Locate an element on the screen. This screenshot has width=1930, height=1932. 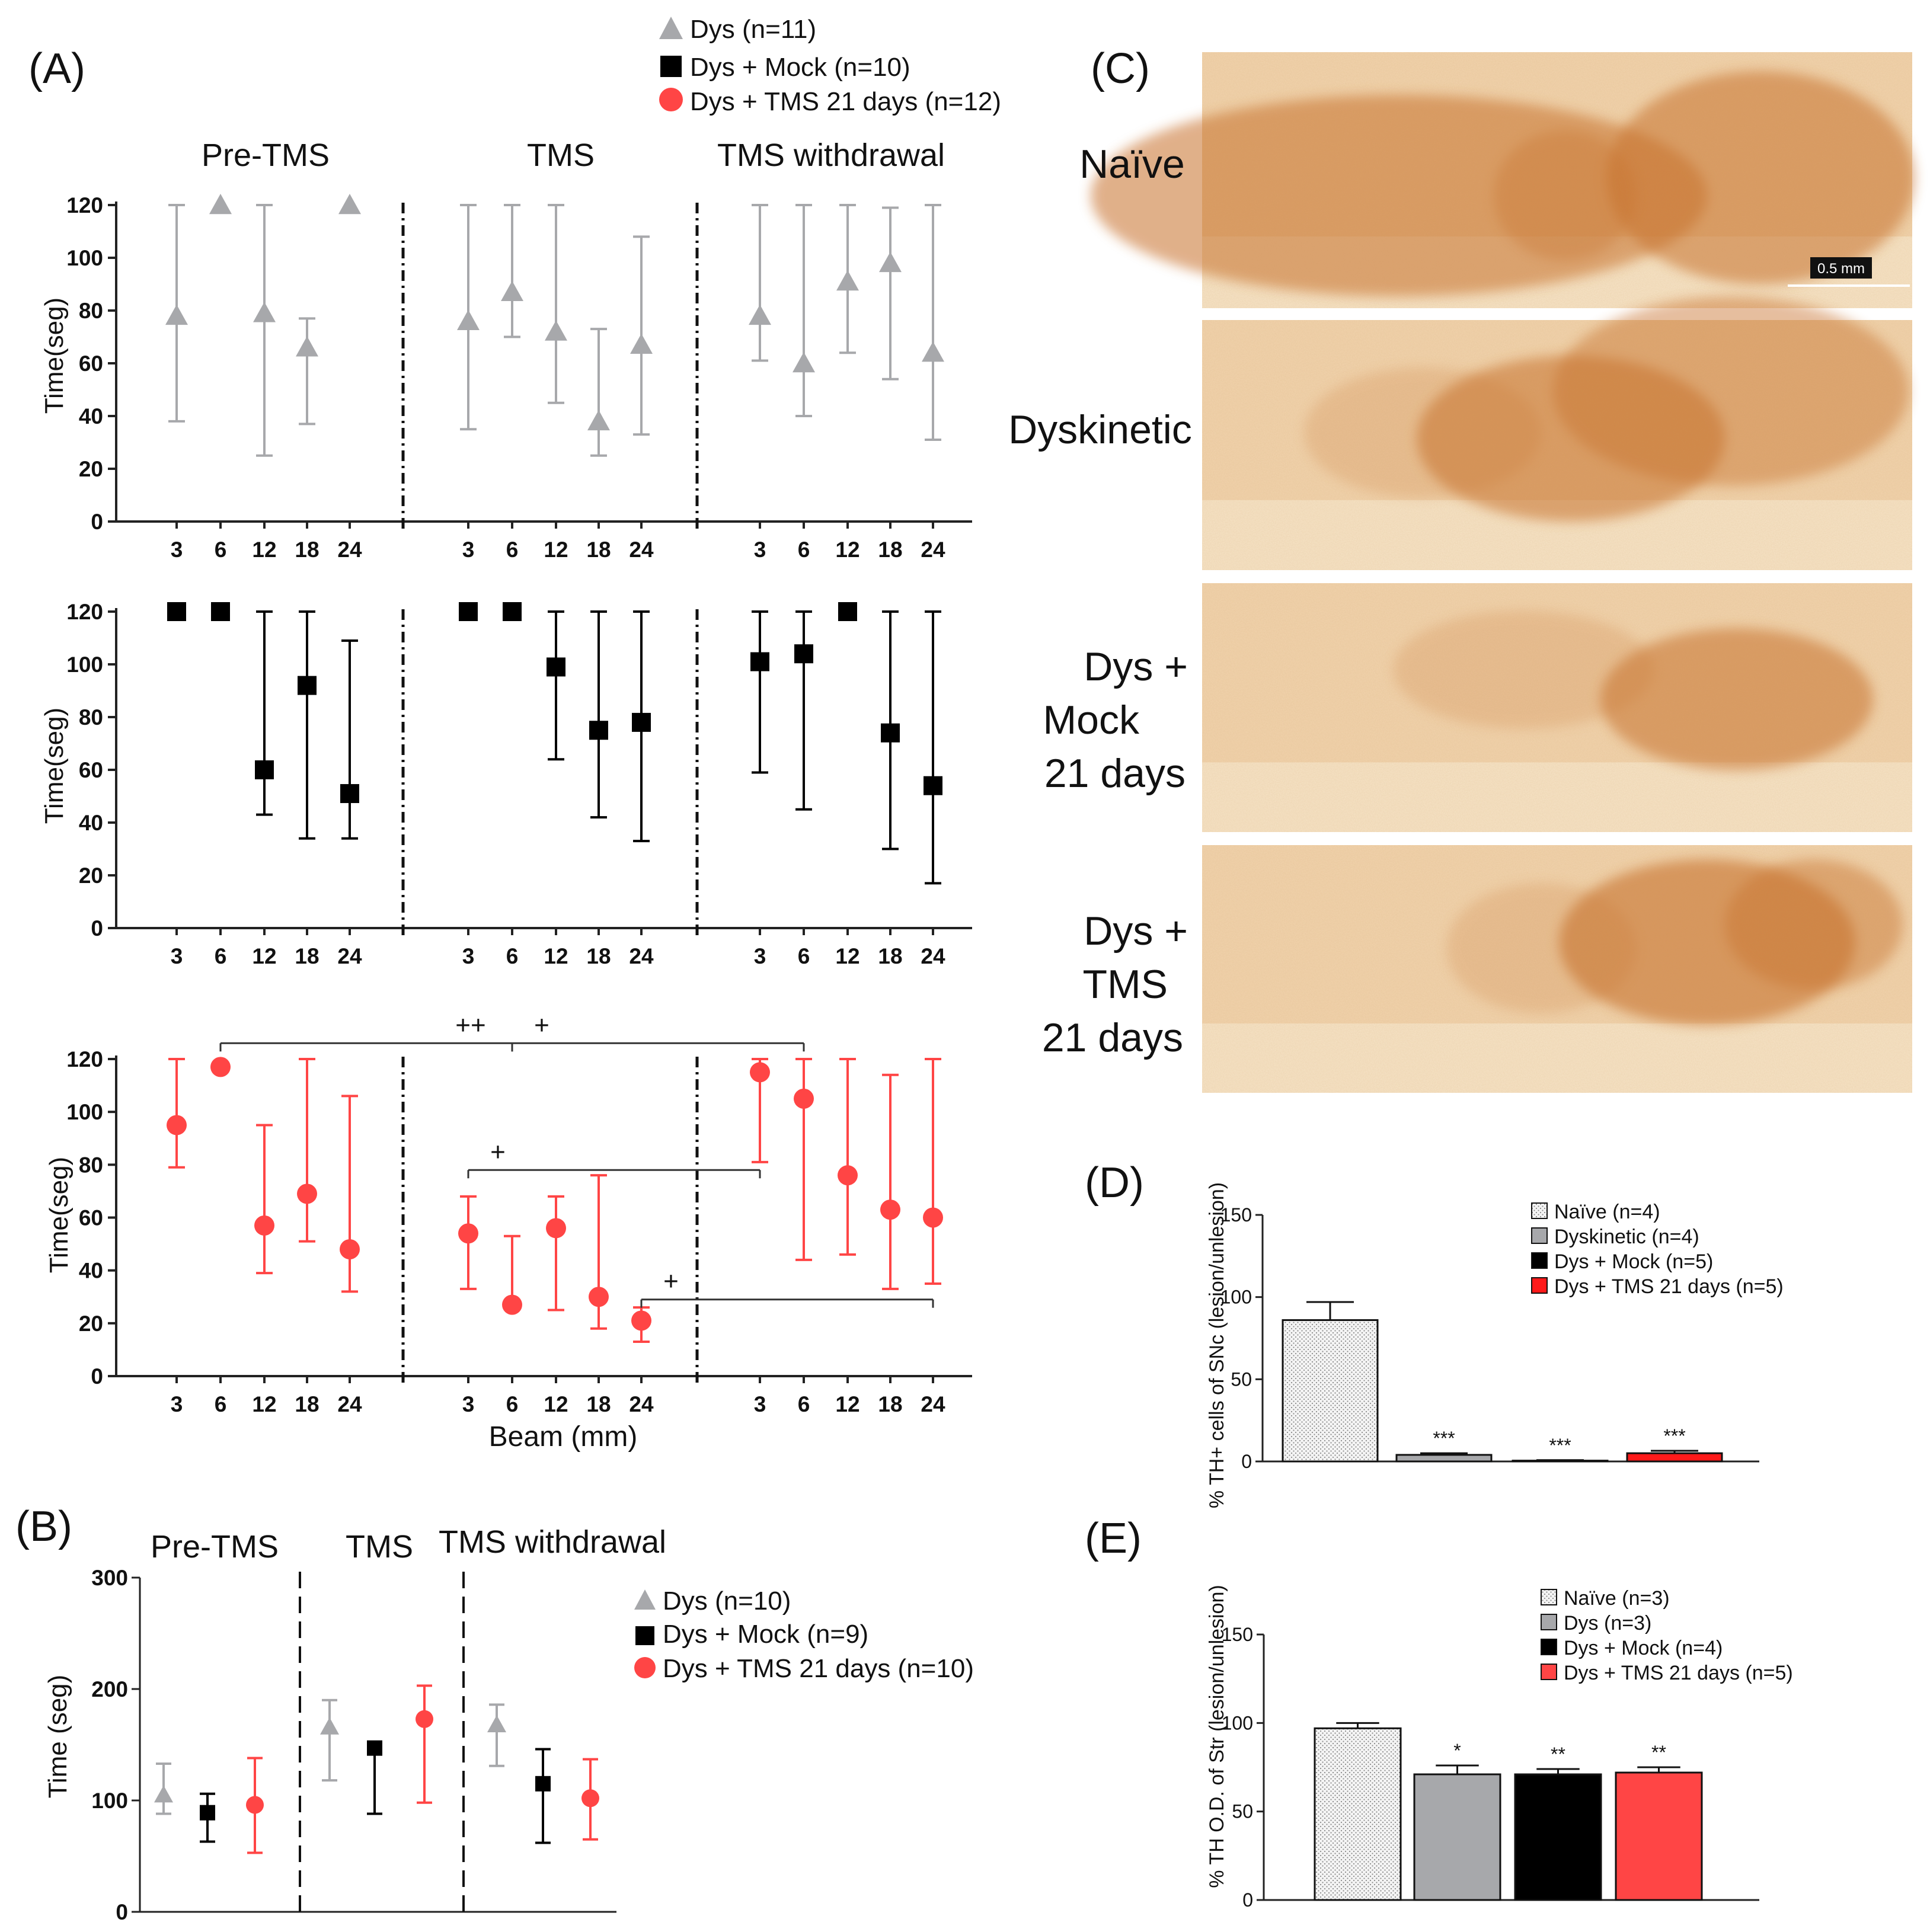
a1-y-tick-label: 40 is located at coordinates (91, 416).